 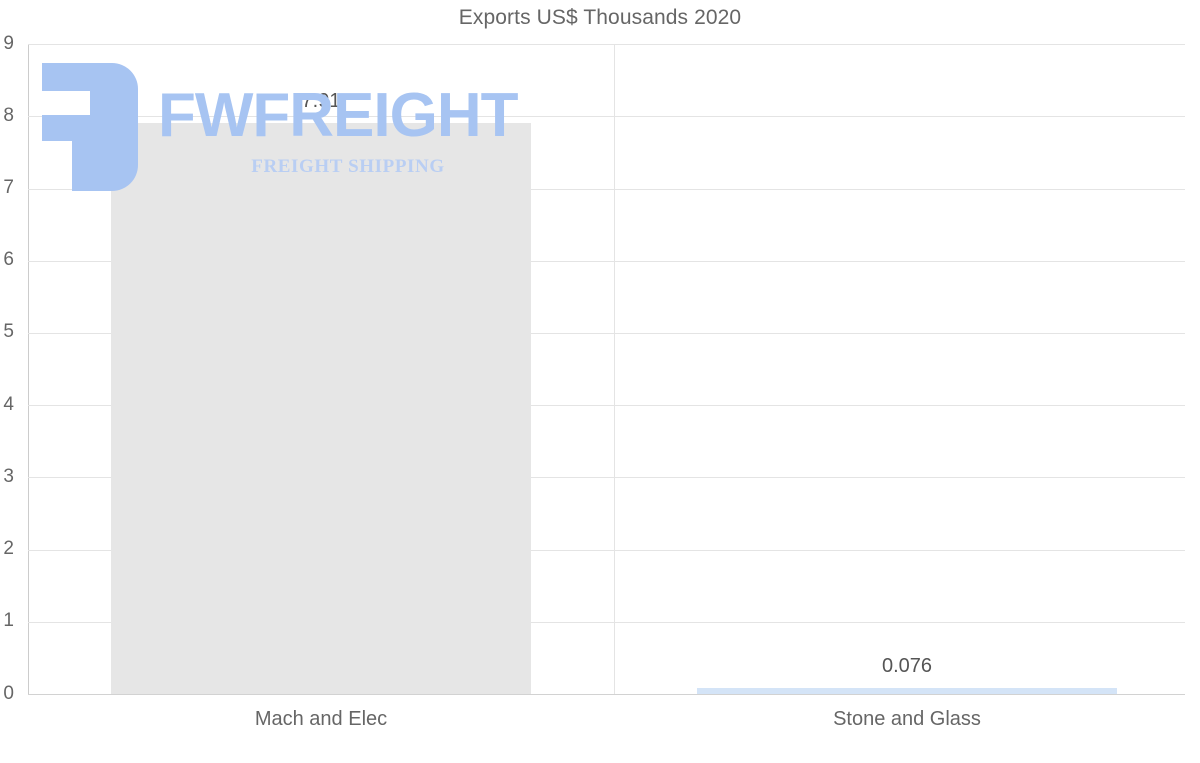 I want to click on chart-title: Exports US$ Thousands 2020, so click(x=600, y=17).